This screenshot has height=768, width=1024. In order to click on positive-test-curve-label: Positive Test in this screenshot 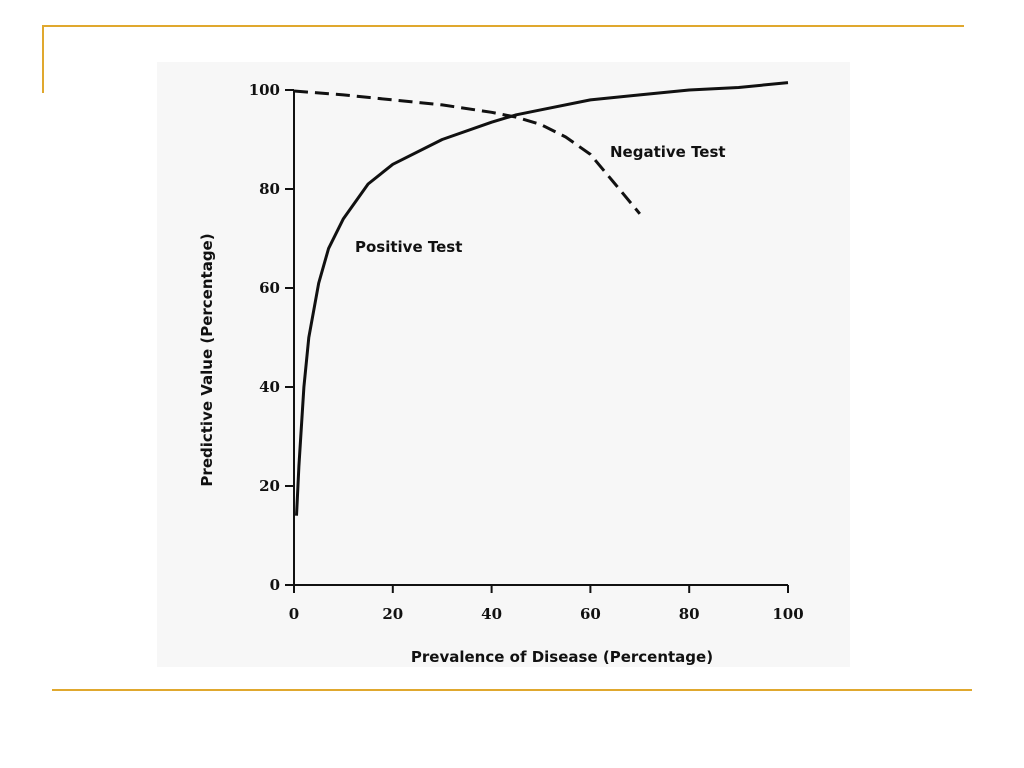, I will do `click(408, 247)`.